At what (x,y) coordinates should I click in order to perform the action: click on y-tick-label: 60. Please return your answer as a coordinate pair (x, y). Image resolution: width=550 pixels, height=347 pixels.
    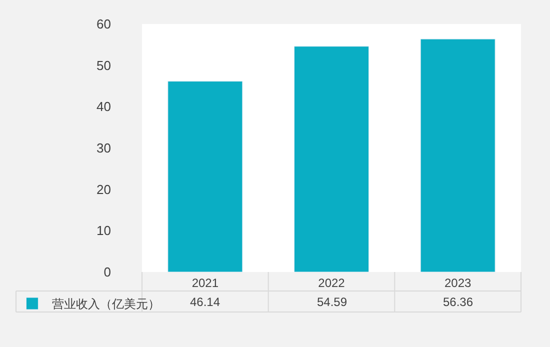
    Looking at the image, I should click on (103, 24).